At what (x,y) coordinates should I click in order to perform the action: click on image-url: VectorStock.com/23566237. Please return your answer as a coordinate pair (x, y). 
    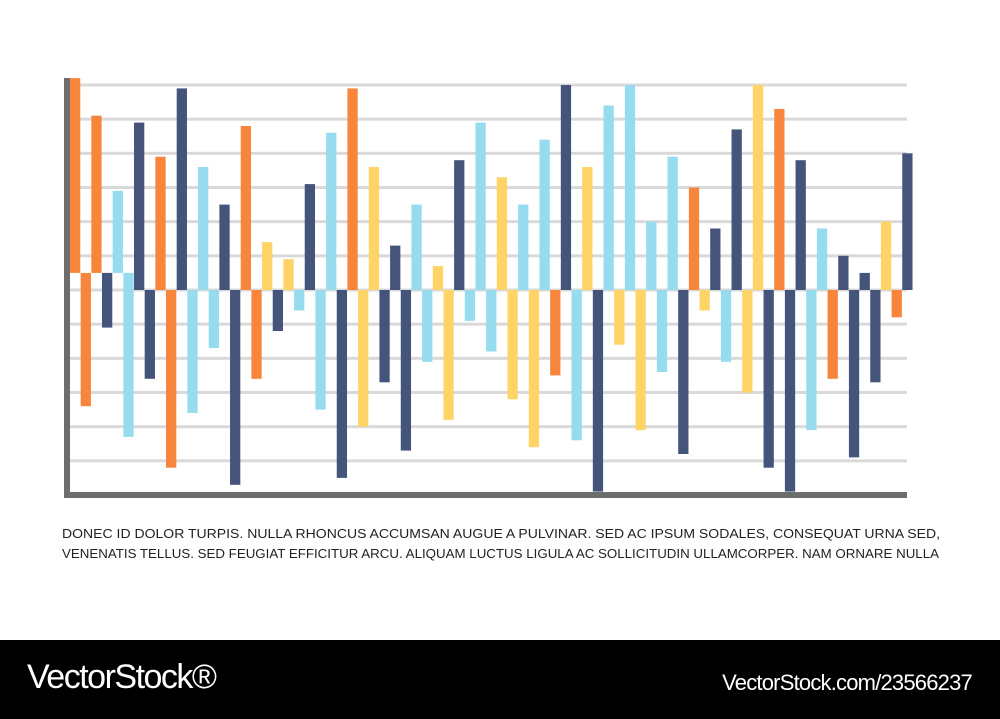
    Looking at the image, I should click on (847, 682).